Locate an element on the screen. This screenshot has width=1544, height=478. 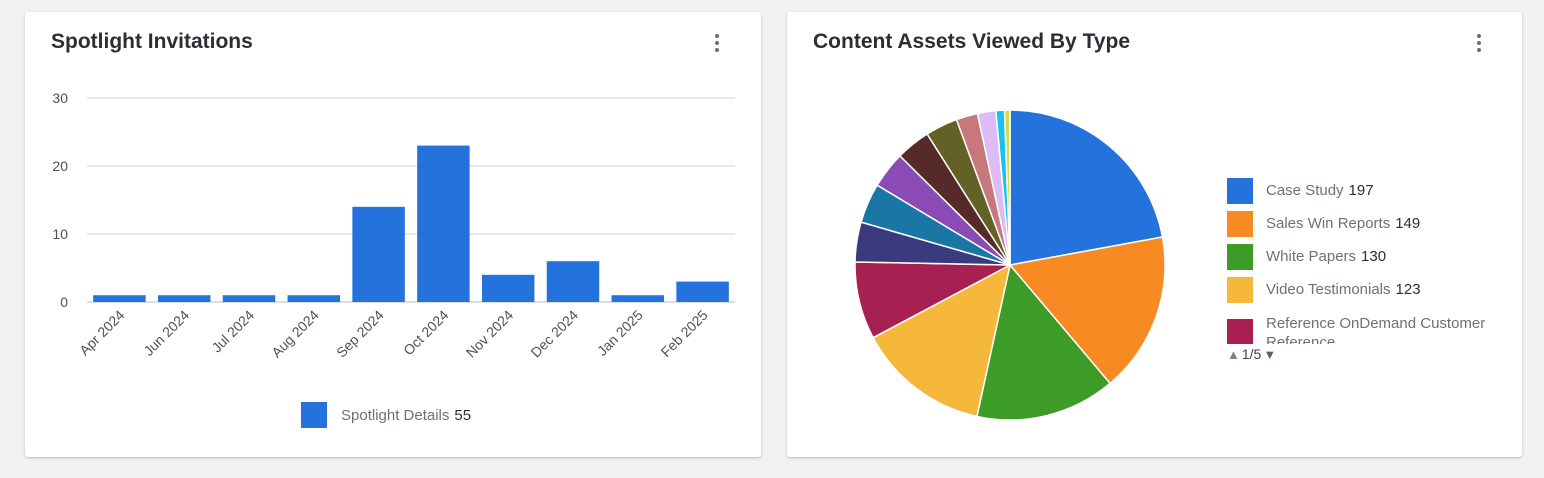
legend-item: Video Testimonials 123 is located at coordinates (1362, 289).